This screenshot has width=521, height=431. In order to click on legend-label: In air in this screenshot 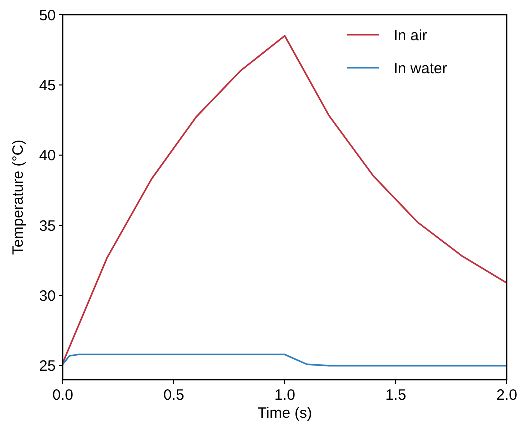, I will do `click(411, 35)`.